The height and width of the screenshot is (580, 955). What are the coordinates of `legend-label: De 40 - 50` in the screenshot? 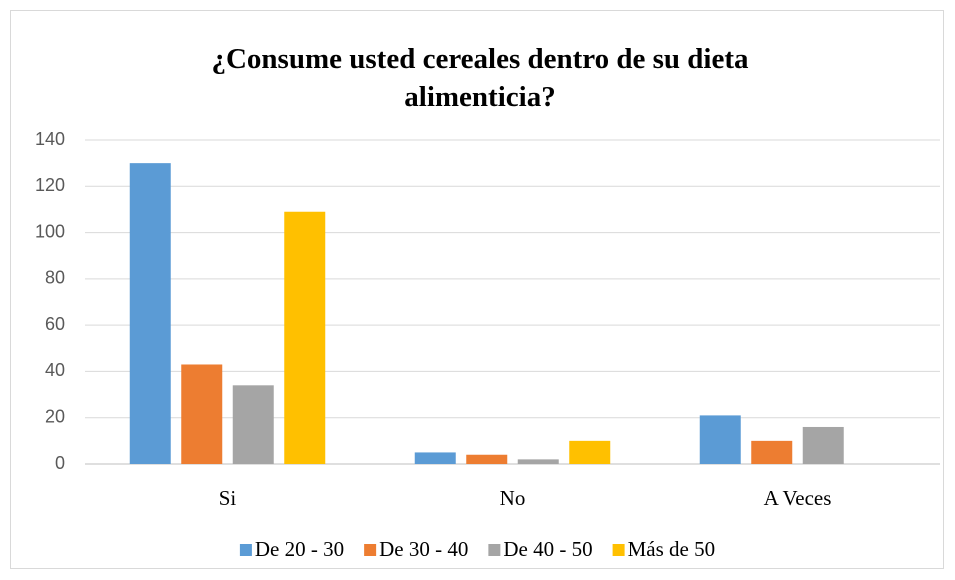 It's located at (547, 549).